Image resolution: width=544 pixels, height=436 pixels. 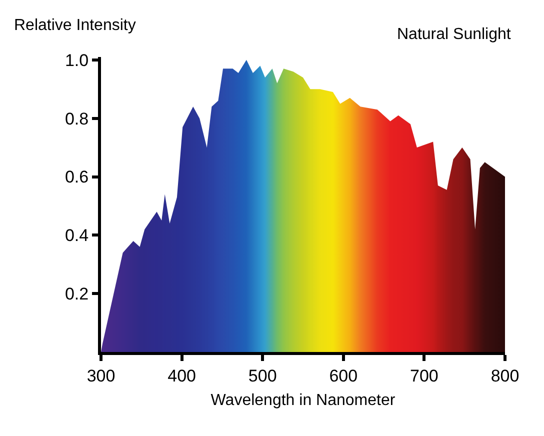 What do you see at coordinates (262, 376) in the screenshot?
I see `x-tick-label: 500` at bounding box center [262, 376].